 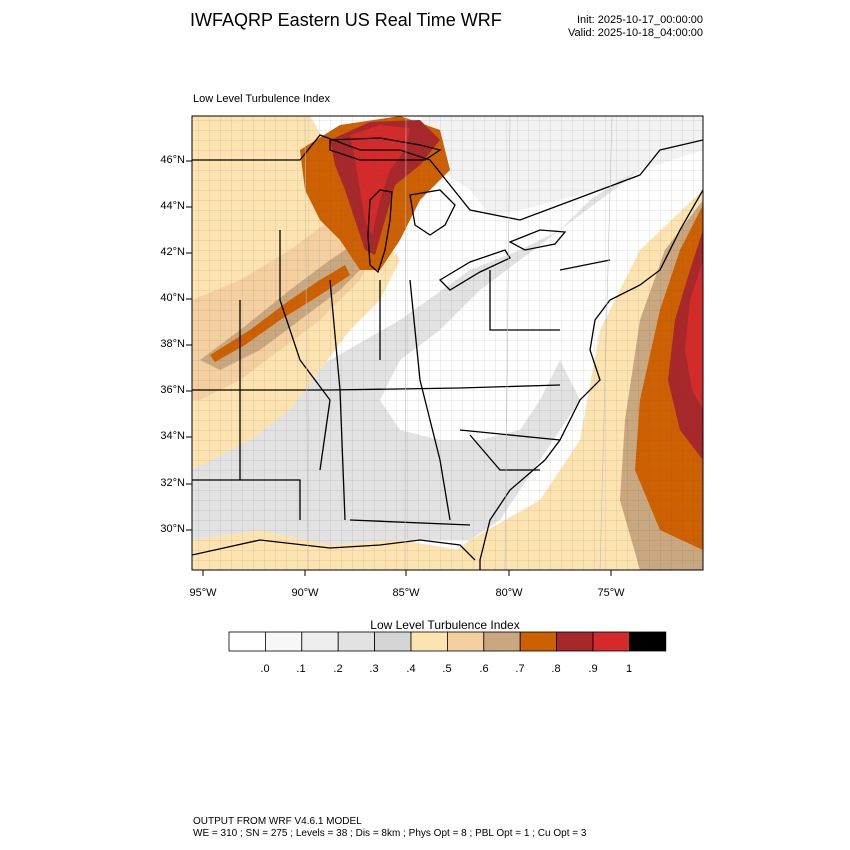 What do you see at coordinates (305, 593) in the screenshot?
I see `lon-label-90: 90°W` at bounding box center [305, 593].